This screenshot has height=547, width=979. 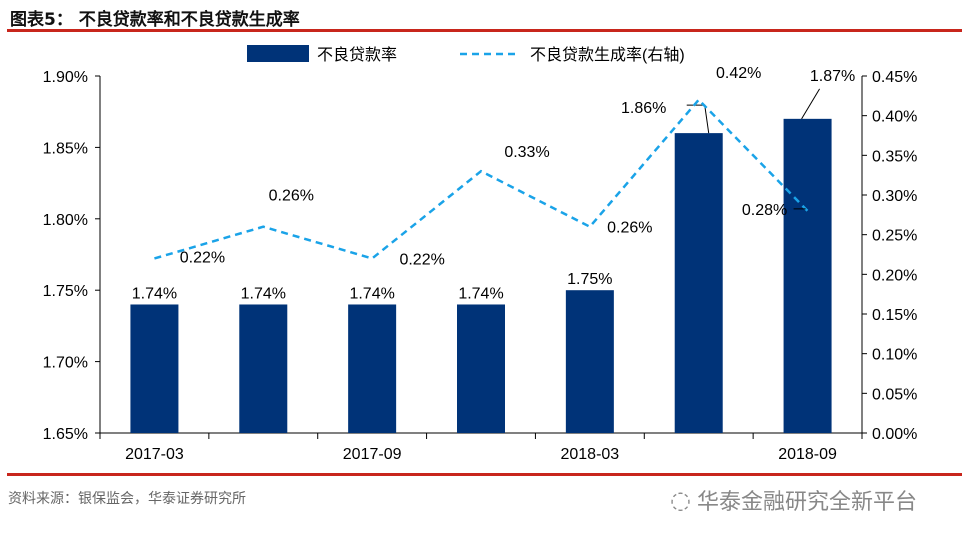 What do you see at coordinates (643, 108) in the screenshot?
I see `bar-label: 1.86%` at bounding box center [643, 108].